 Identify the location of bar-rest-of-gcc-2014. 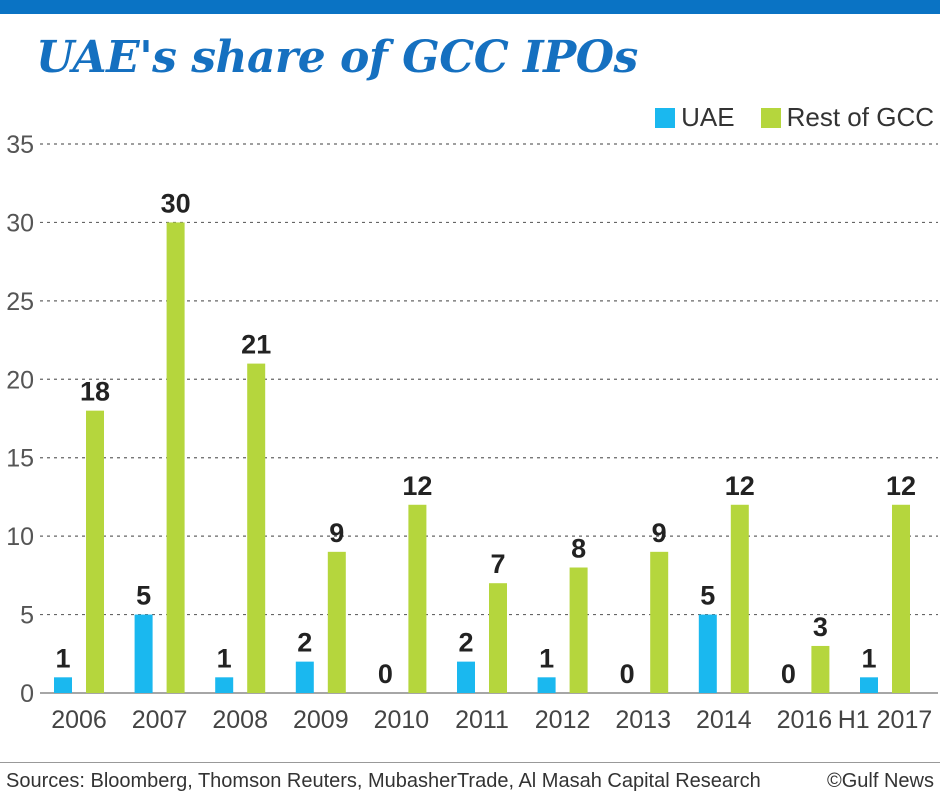
(739, 598).